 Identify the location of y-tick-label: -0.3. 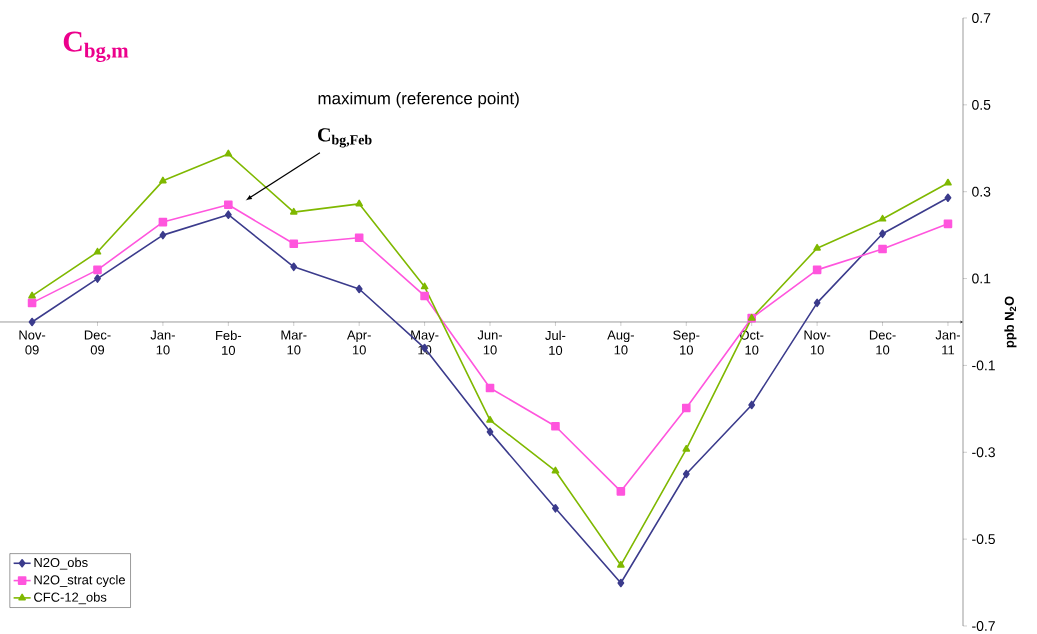
(983, 452).